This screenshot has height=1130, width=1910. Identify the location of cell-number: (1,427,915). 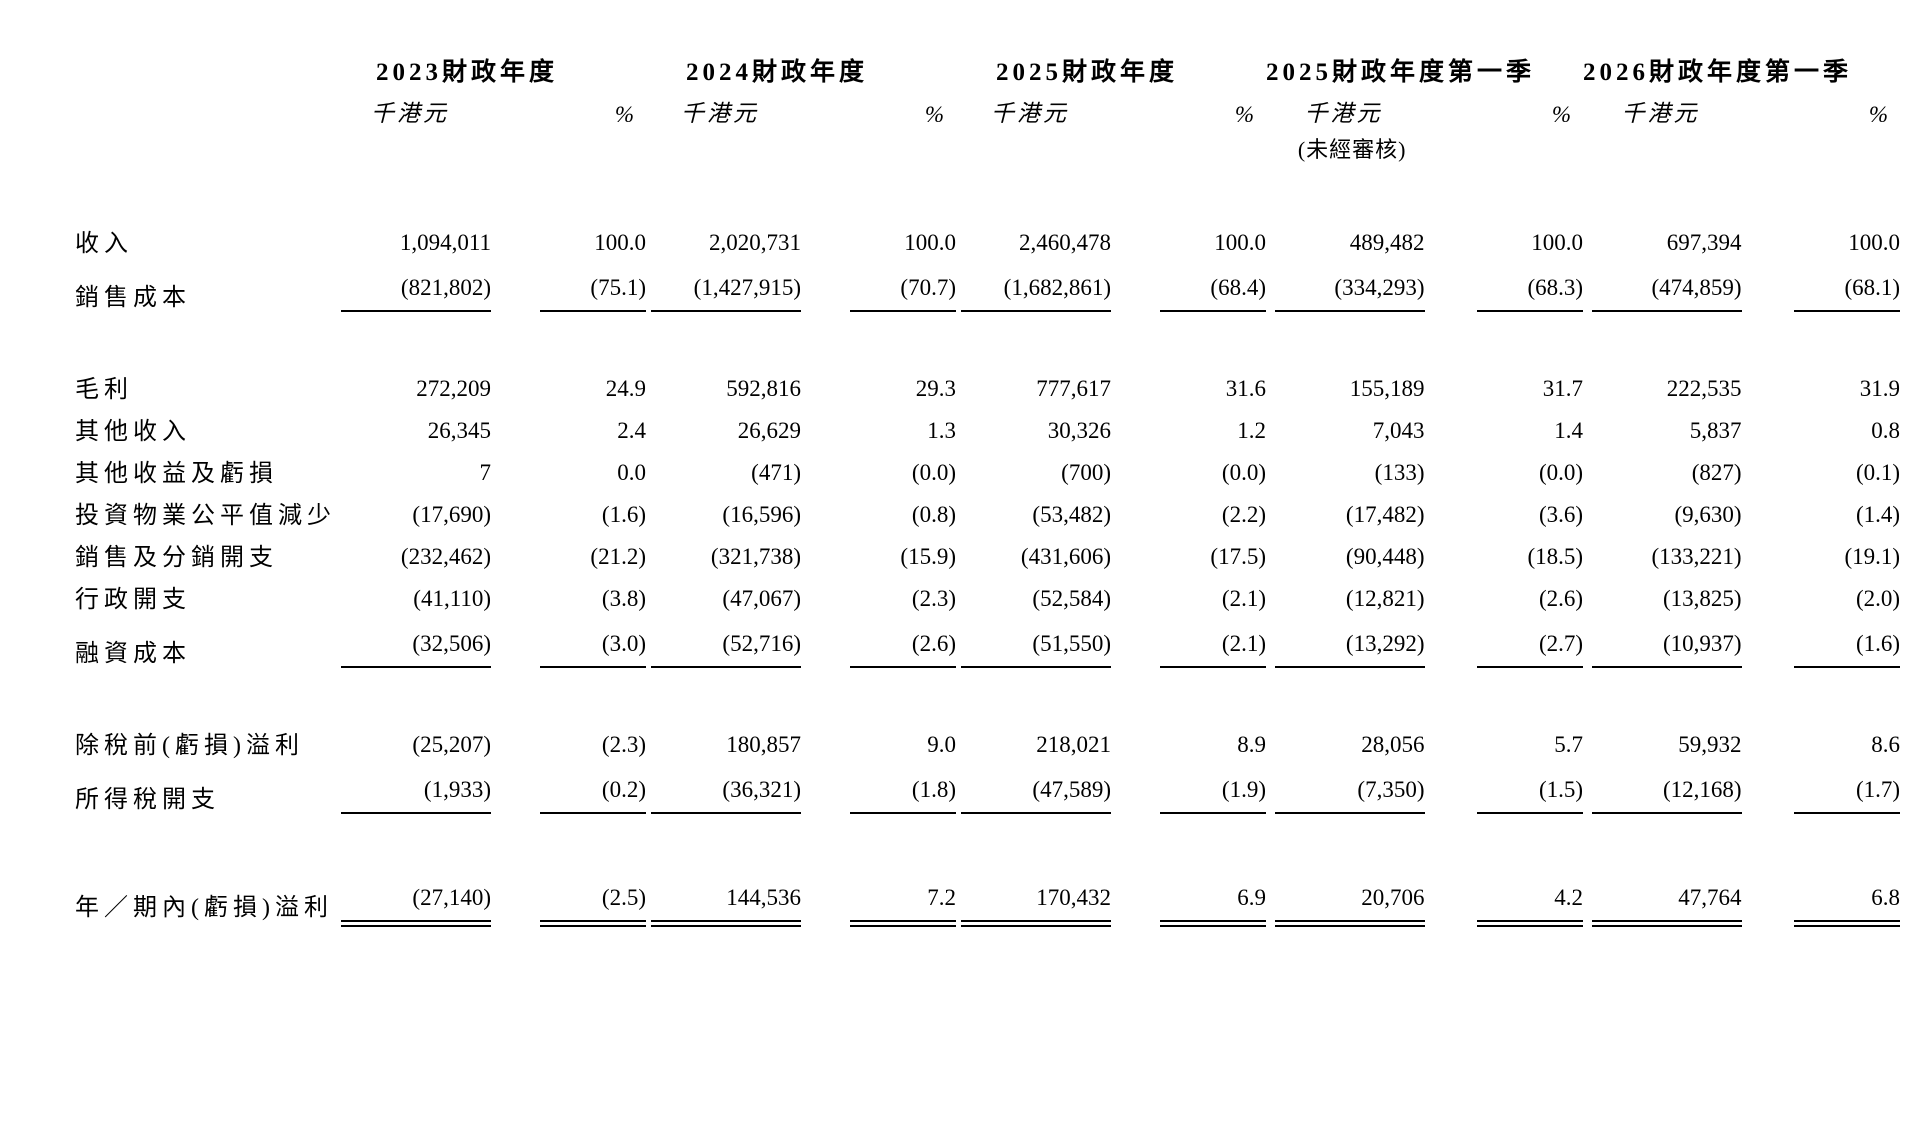
(726, 293).